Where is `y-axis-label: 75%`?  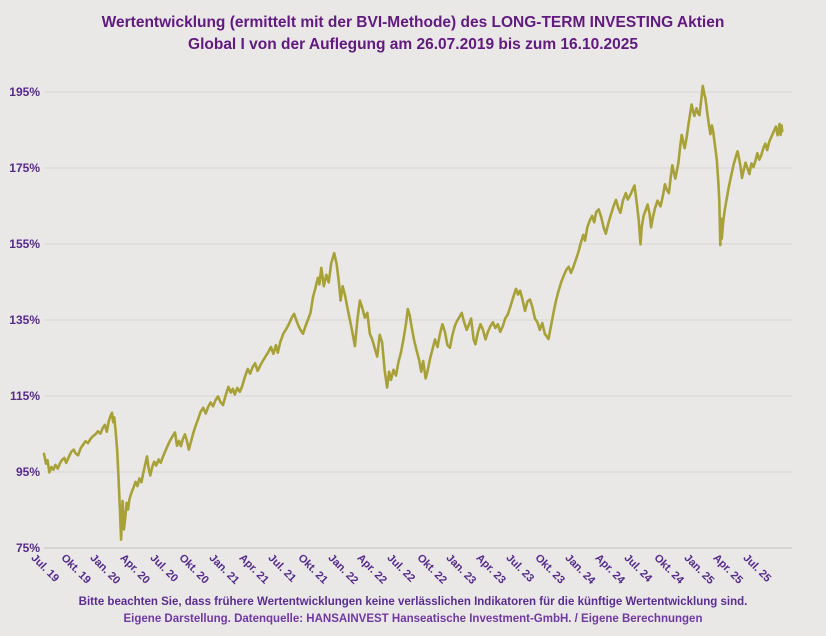 y-axis-label: 75% is located at coordinates (27, 548).